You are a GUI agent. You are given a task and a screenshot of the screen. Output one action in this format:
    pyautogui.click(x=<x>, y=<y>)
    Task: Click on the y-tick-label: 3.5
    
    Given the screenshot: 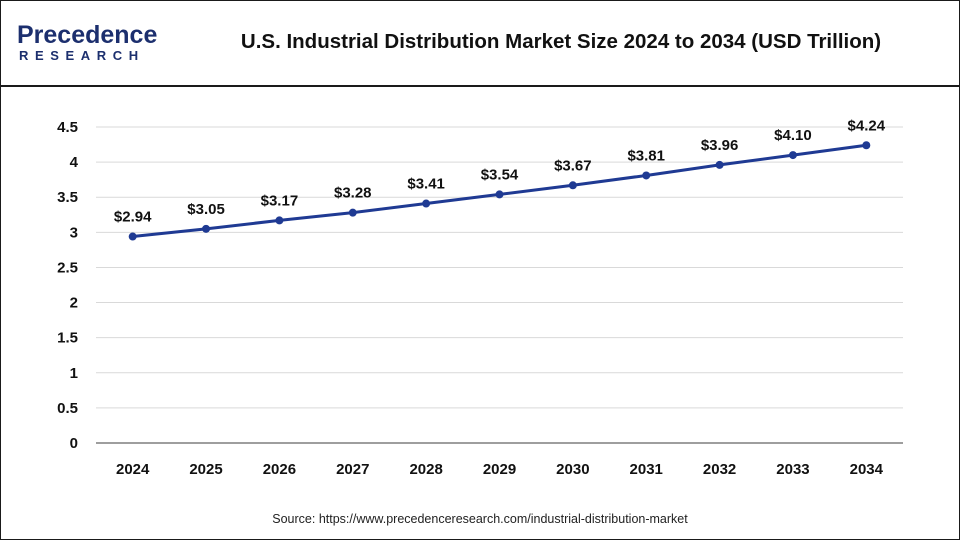 What is the action you would take?
    pyautogui.click(x=67, y=197)
    